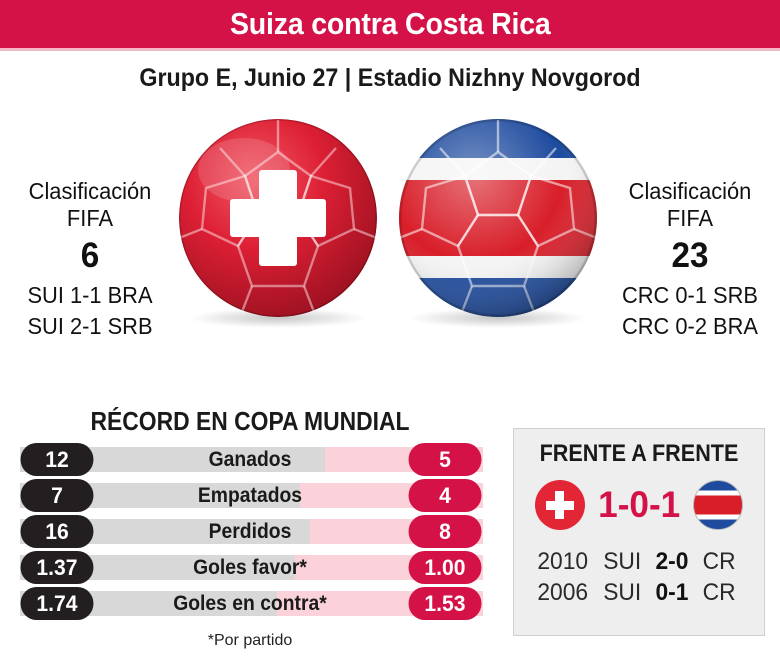 The height and width of the screenshot is (665, 780). What do you see at coordinates (445, 495) in the screenshot?
I see `record-value-right: 4` at bounding box center [445, 495].